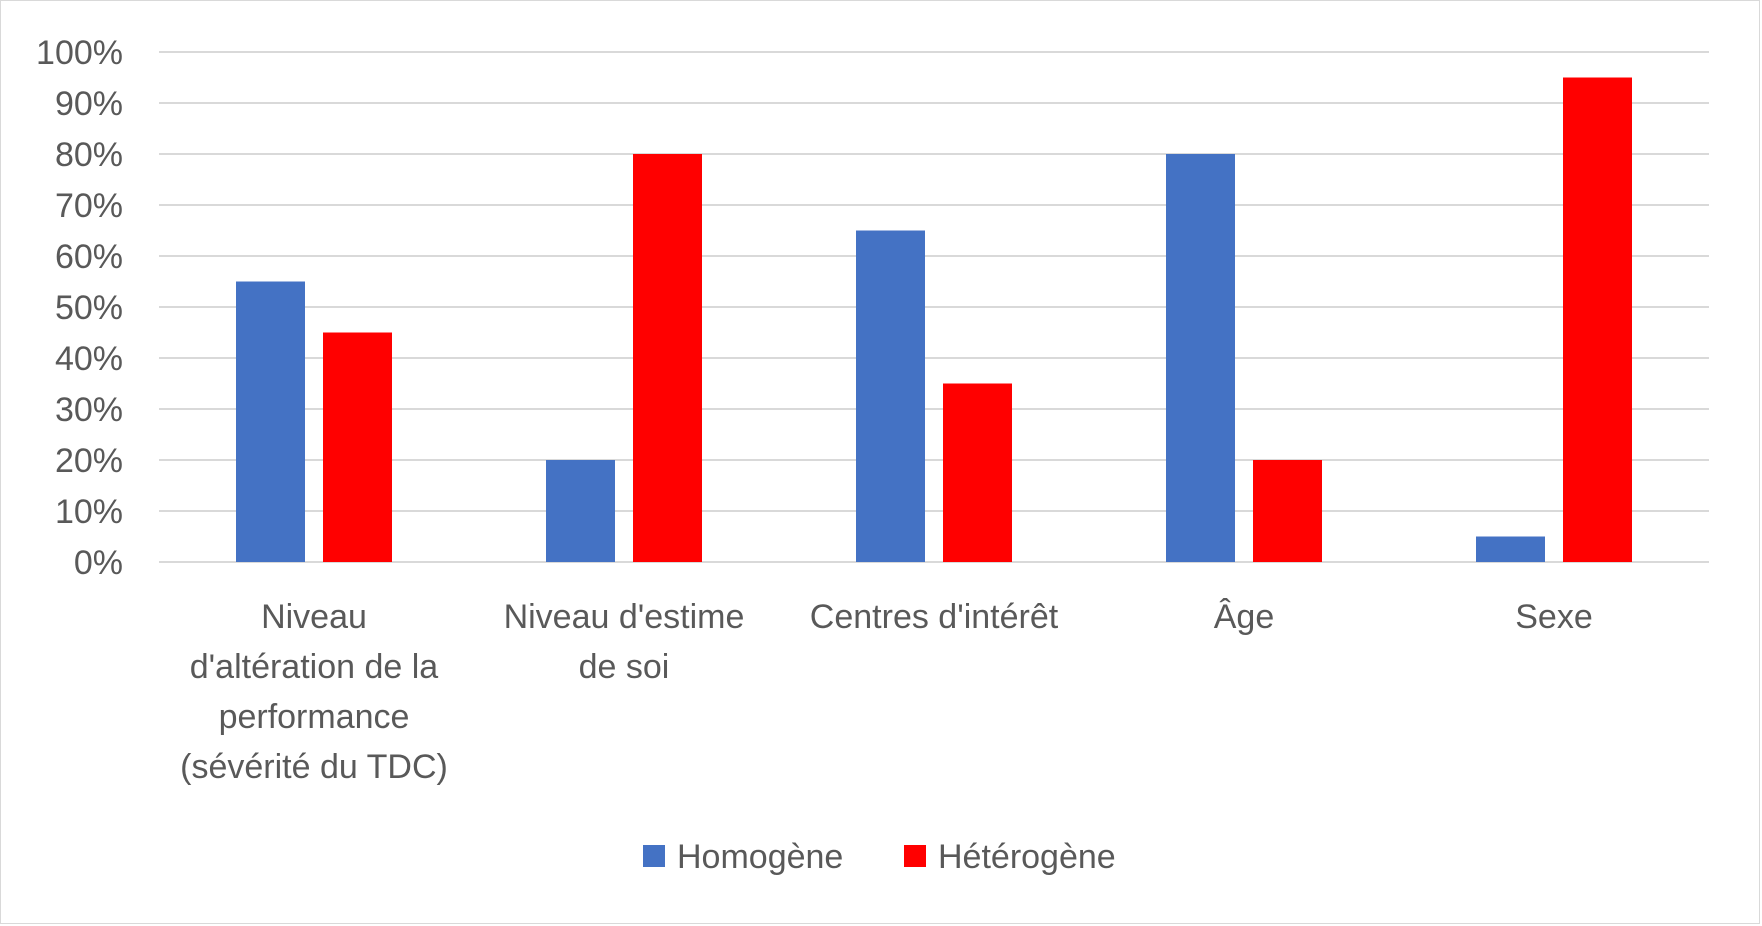 The width and height of the screenshot is (1762, 926). Describe the element at coordinates (314, 767) in the screenshot. I see `x-category-label: (sévérité du TDC)` at that location.